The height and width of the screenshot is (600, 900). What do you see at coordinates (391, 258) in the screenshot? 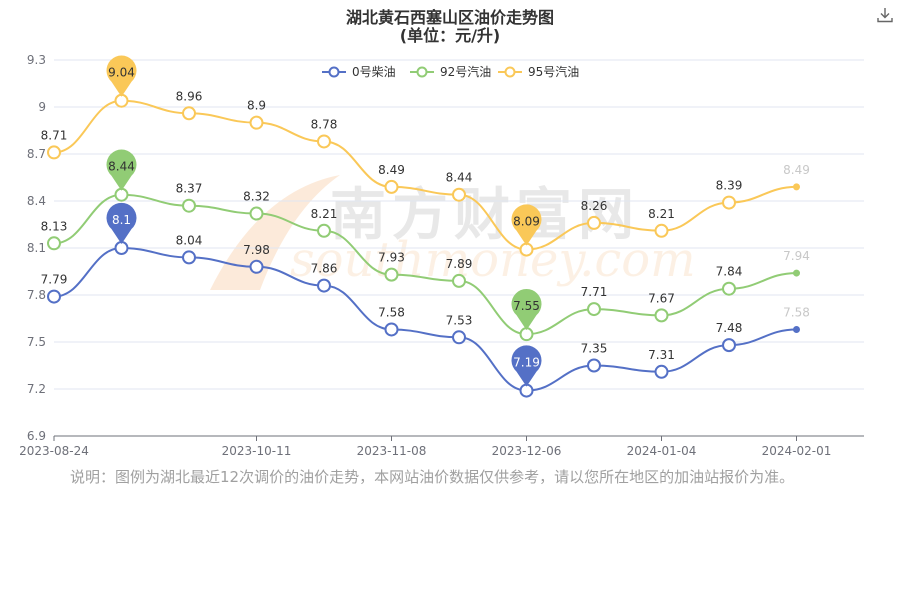
I see `data-label: 7.93` at bounding box center [391, 258].